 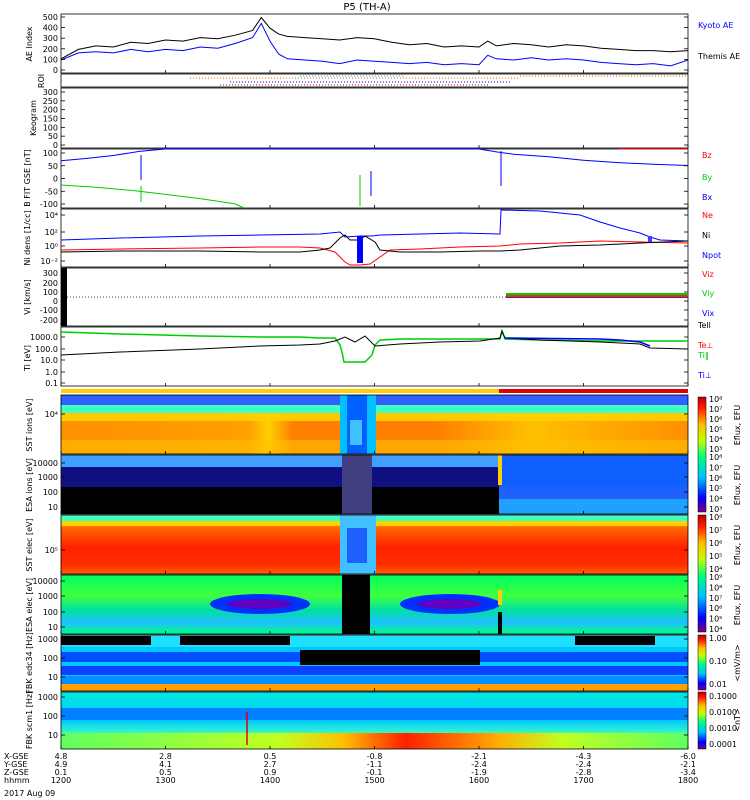 I want to click on ytick-label: 10⁵, so click(x=51, y=550).